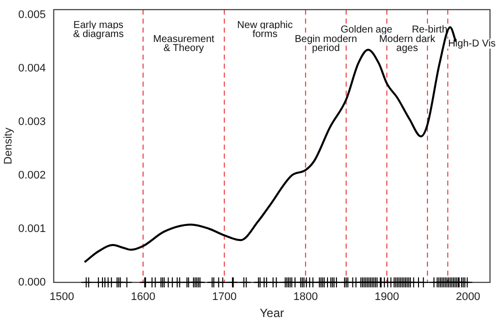  What do you see at coordinates (32, 14) in the screenshot?
I see `y-tick-label: 0.005` at bounding box center [32, 14].